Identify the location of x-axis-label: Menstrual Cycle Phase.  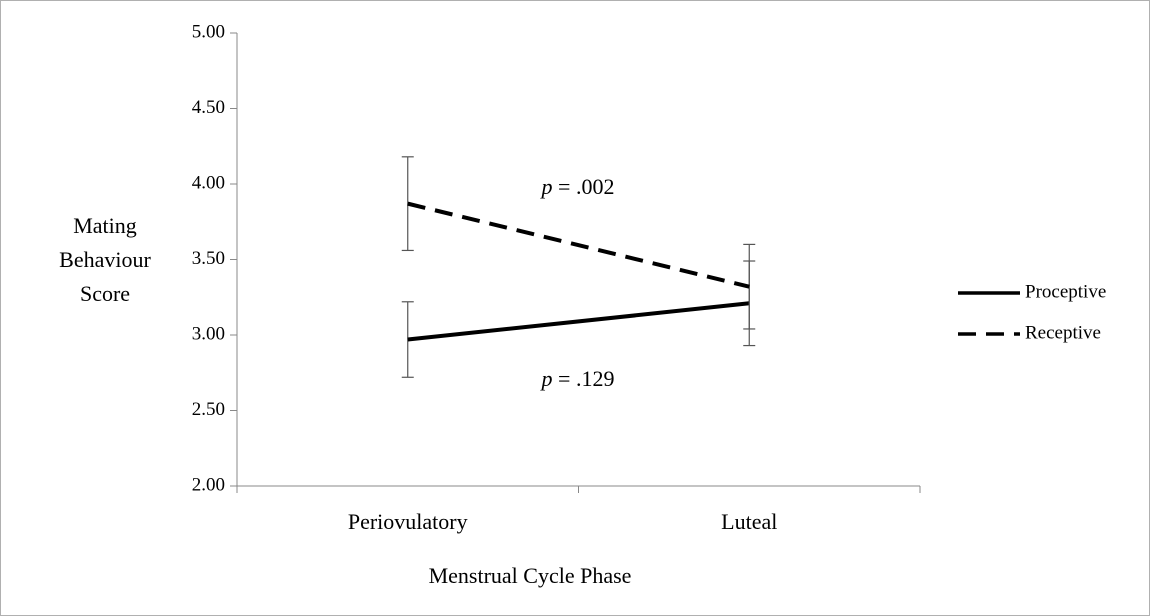
(530, 575).